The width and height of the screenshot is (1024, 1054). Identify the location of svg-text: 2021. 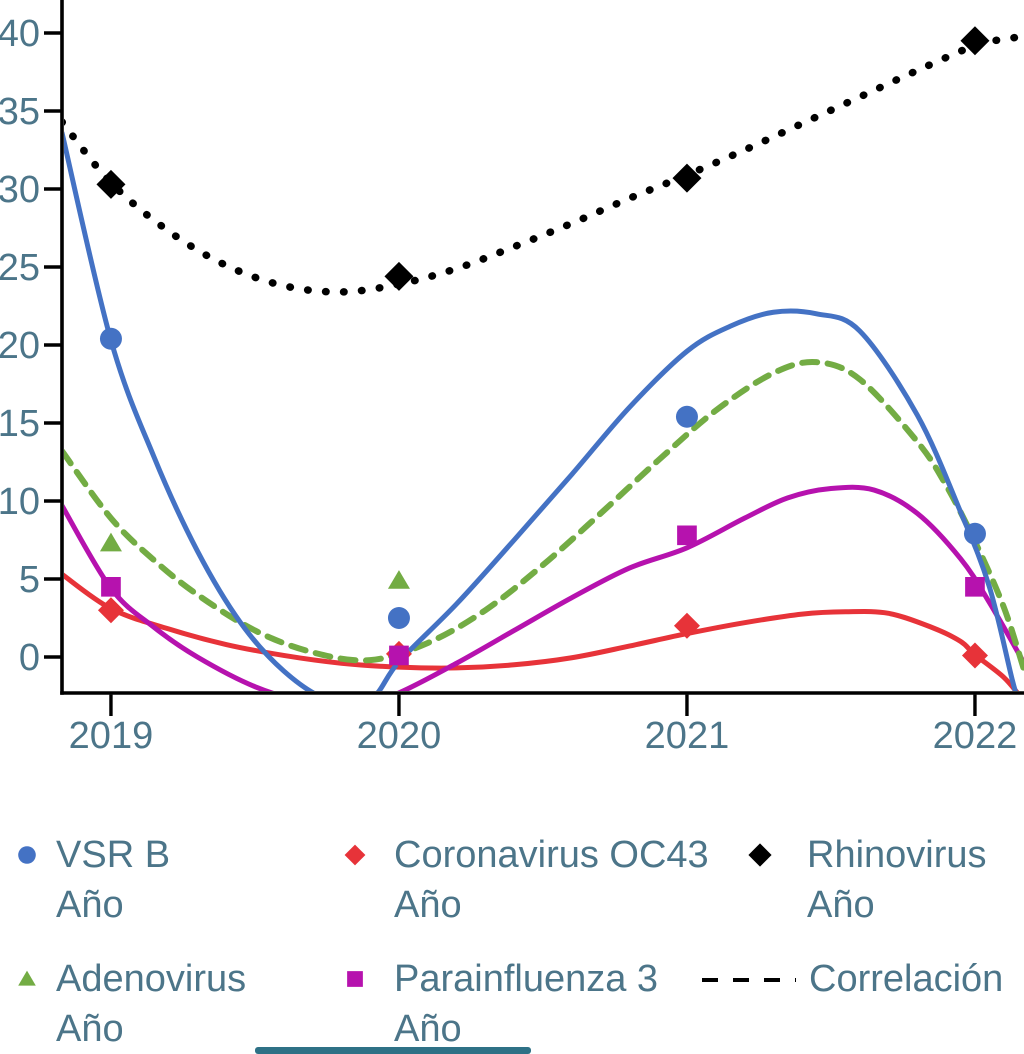
(687, 736).